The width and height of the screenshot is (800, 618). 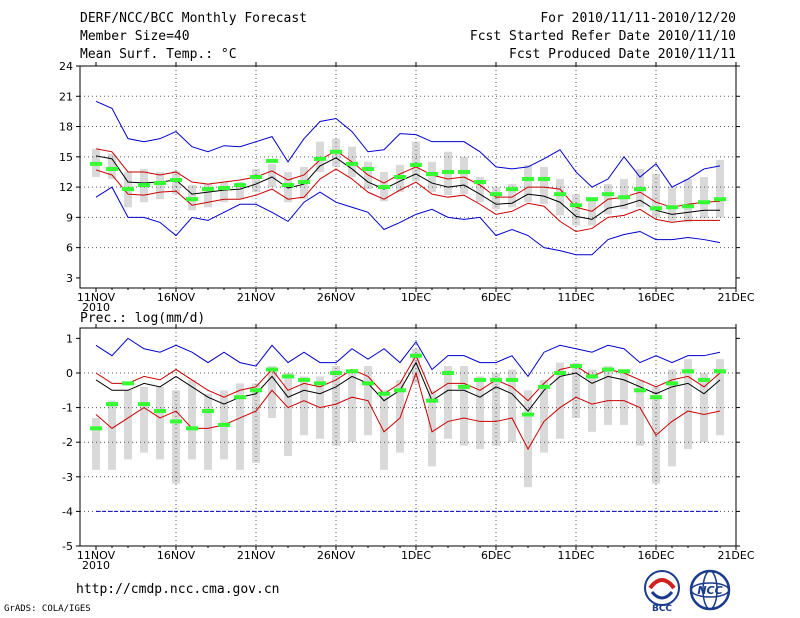 What do you see at coordinates (662, 608) in the screenshot?
I see `bcc-logo-text: BCC` at bounding box center [662, 608].